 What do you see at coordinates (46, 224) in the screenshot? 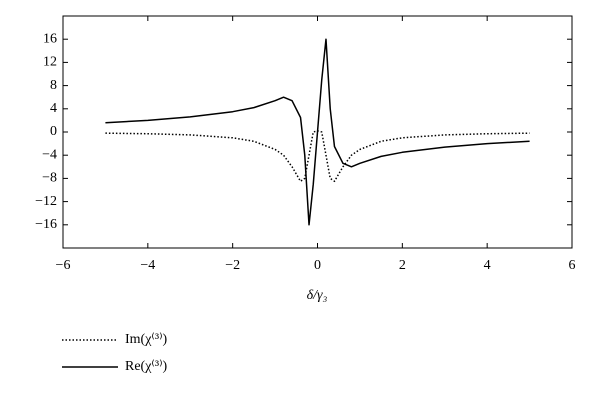
I see `y-tick-label: −16` at bounding box center [46, 224].